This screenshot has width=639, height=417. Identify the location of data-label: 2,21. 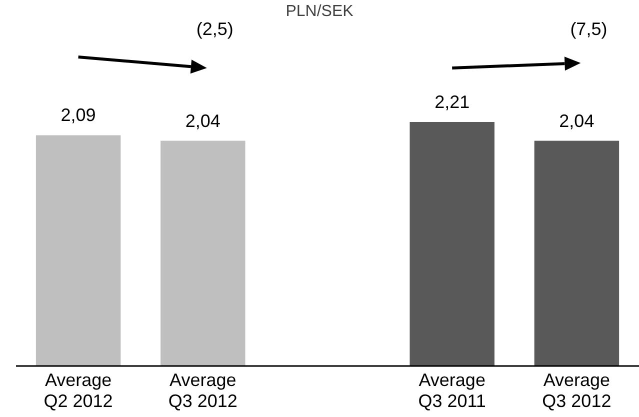
(452, 102).